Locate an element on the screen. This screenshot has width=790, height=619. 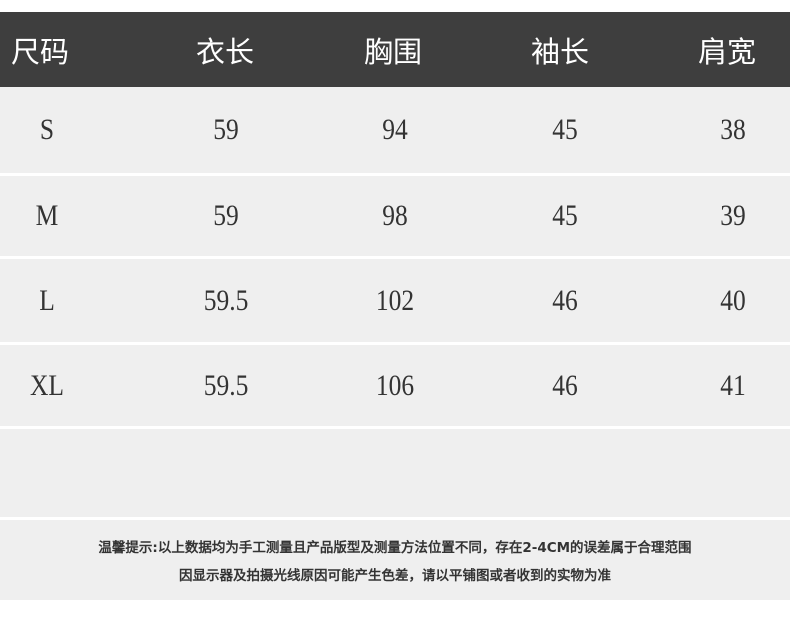
table-row: M 59 98 45 39 is located at coordinates (395, 216).